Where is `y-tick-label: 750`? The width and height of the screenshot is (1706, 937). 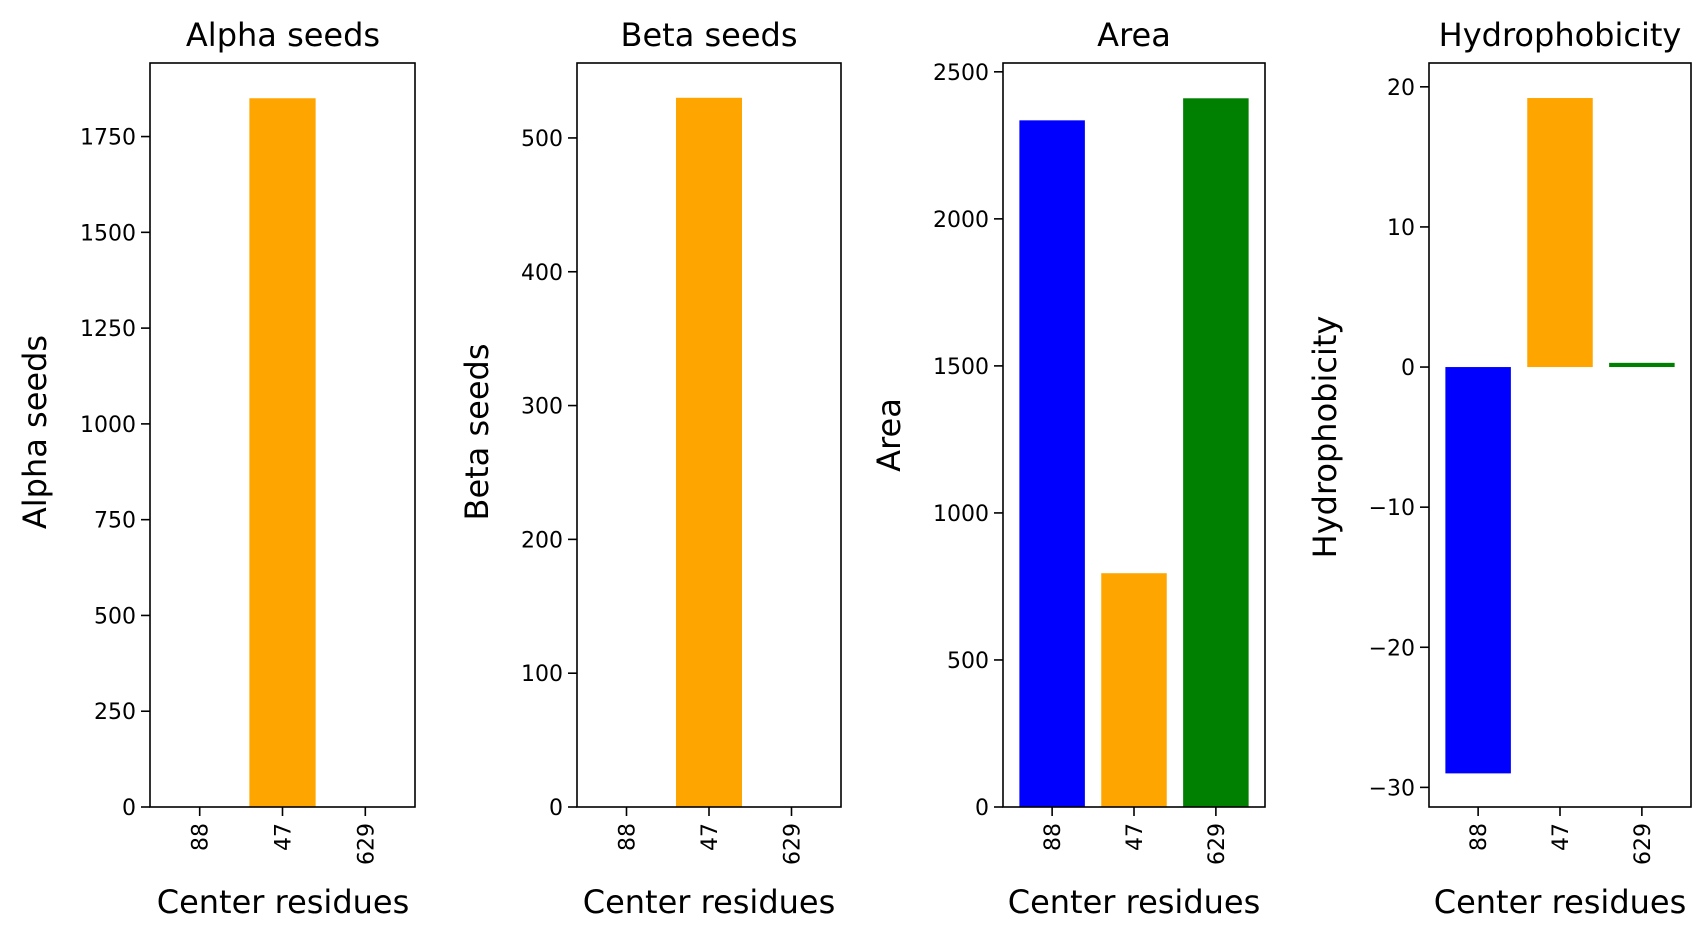
y-tick-label: 750 is located at coordinates (115, 521).